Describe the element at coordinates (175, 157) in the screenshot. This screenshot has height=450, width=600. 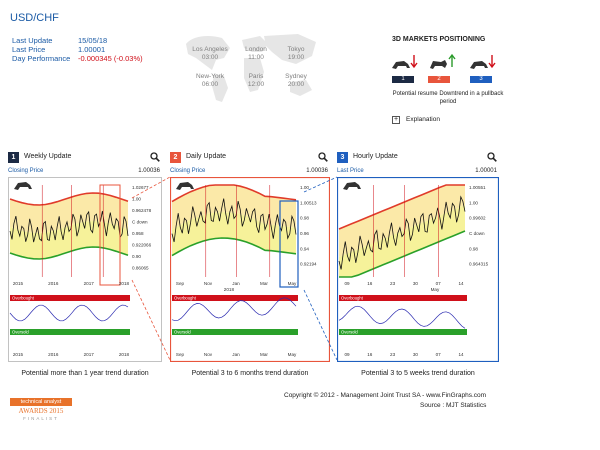
I see `panel-number-badge: 2` at that location.